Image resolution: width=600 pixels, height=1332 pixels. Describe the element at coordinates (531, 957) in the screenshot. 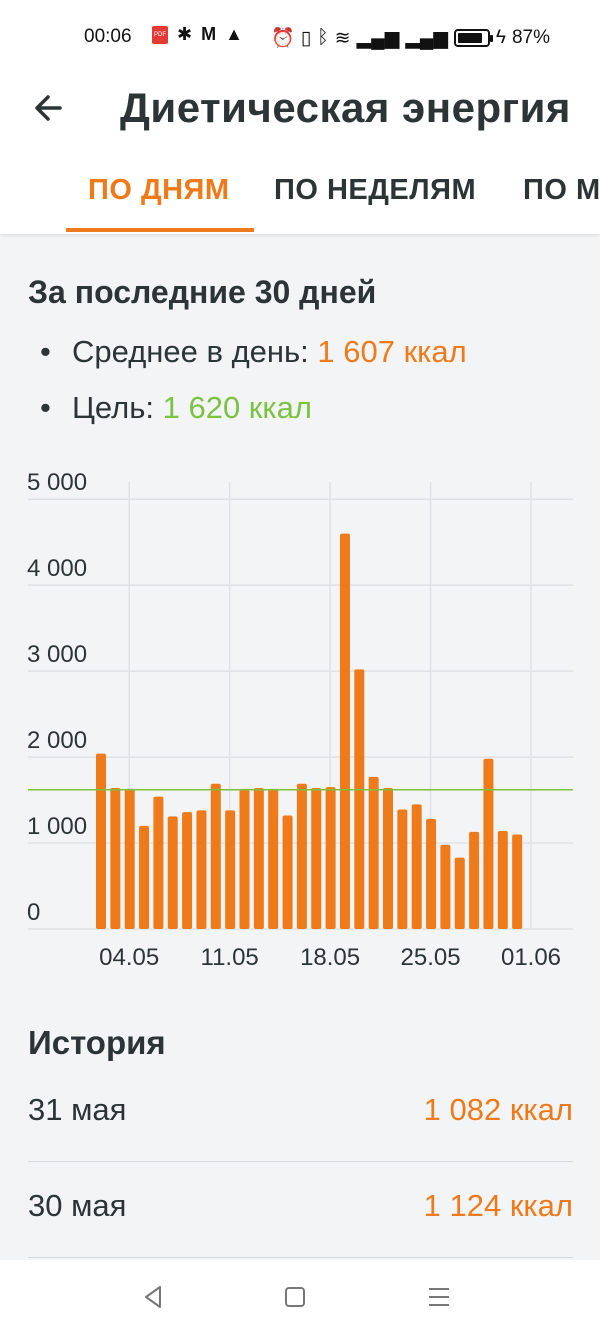

I see `x-tick-label: 01.06` at that location.